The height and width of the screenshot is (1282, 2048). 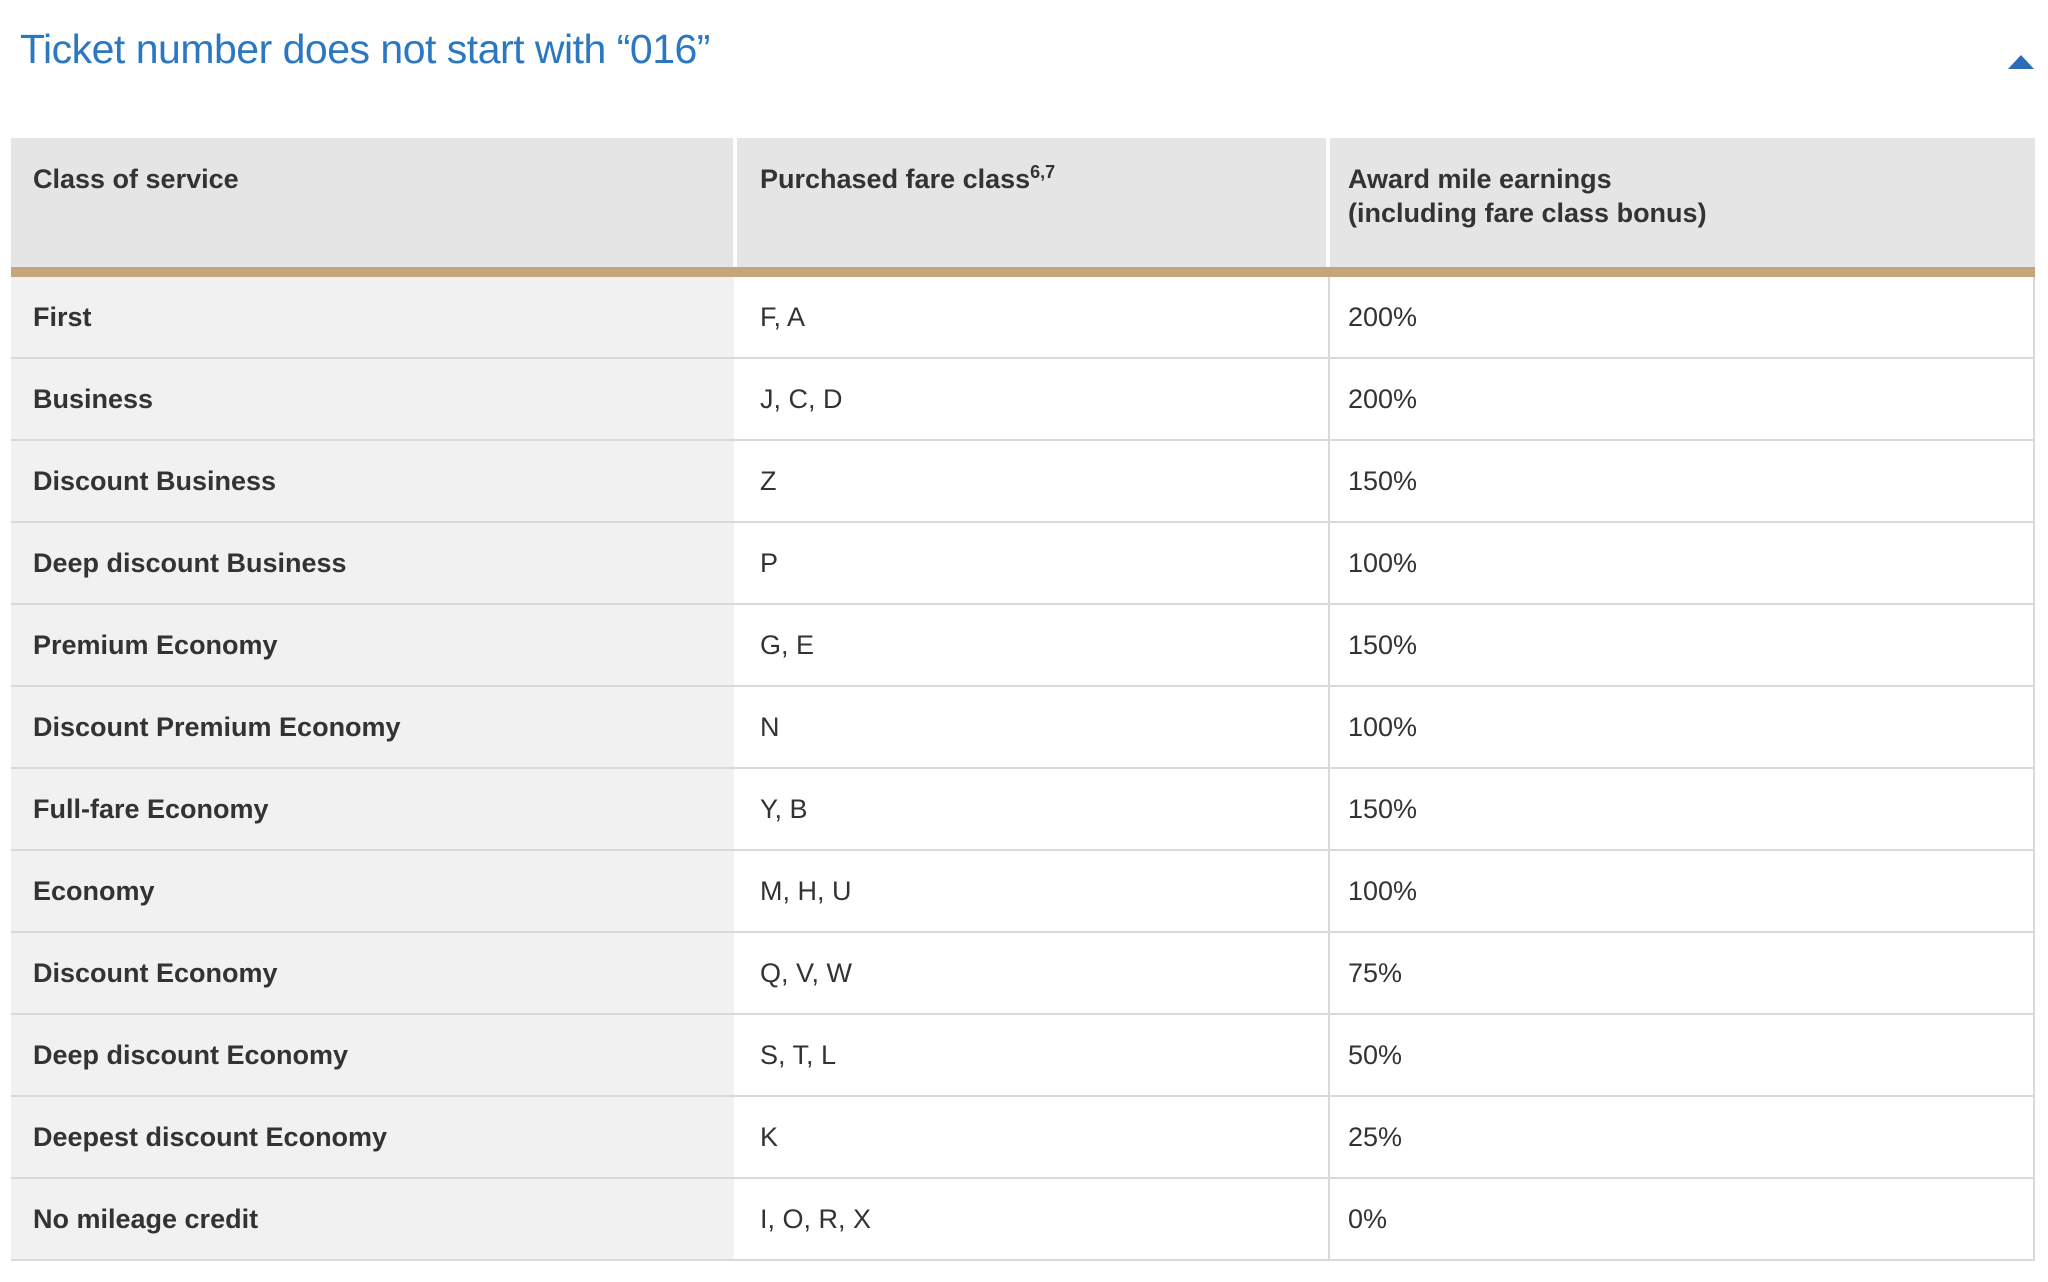 I want to click on fare-class-cell: J, C, D, so click(x=1033, y=399).